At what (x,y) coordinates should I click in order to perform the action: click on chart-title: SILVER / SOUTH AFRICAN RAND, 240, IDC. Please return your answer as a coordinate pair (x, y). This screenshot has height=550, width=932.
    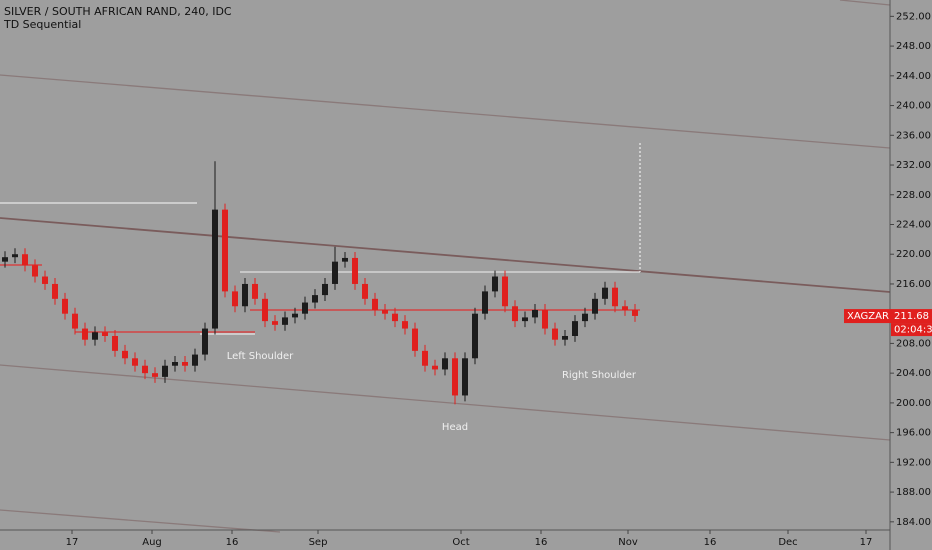
    Looking at the image, I should click on (118, 11).